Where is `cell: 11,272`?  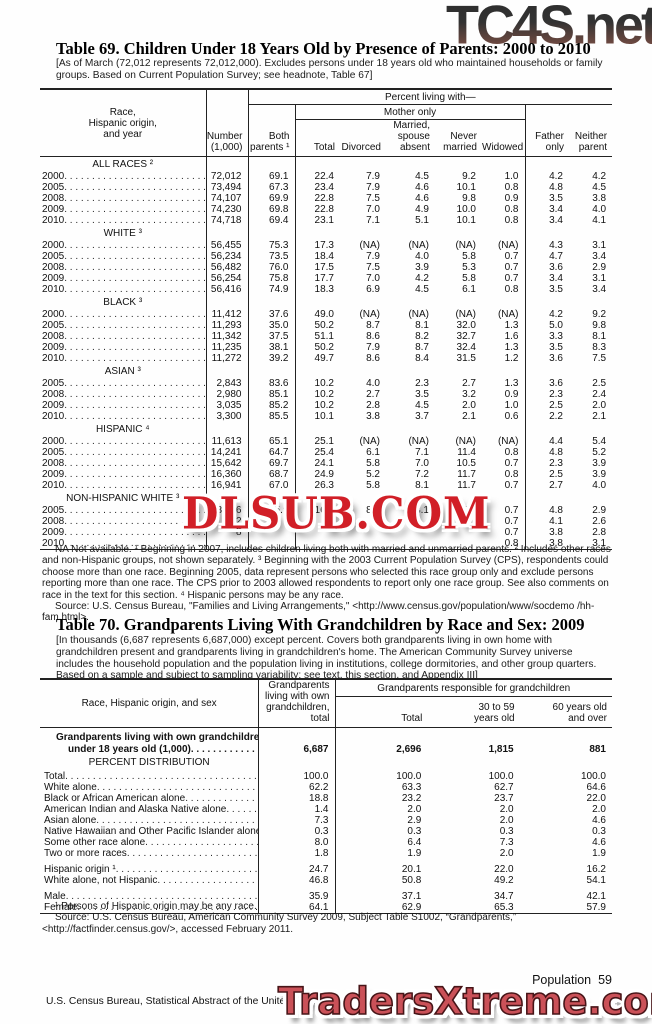
cell: 11,272 is located at coordinates (227, 358).